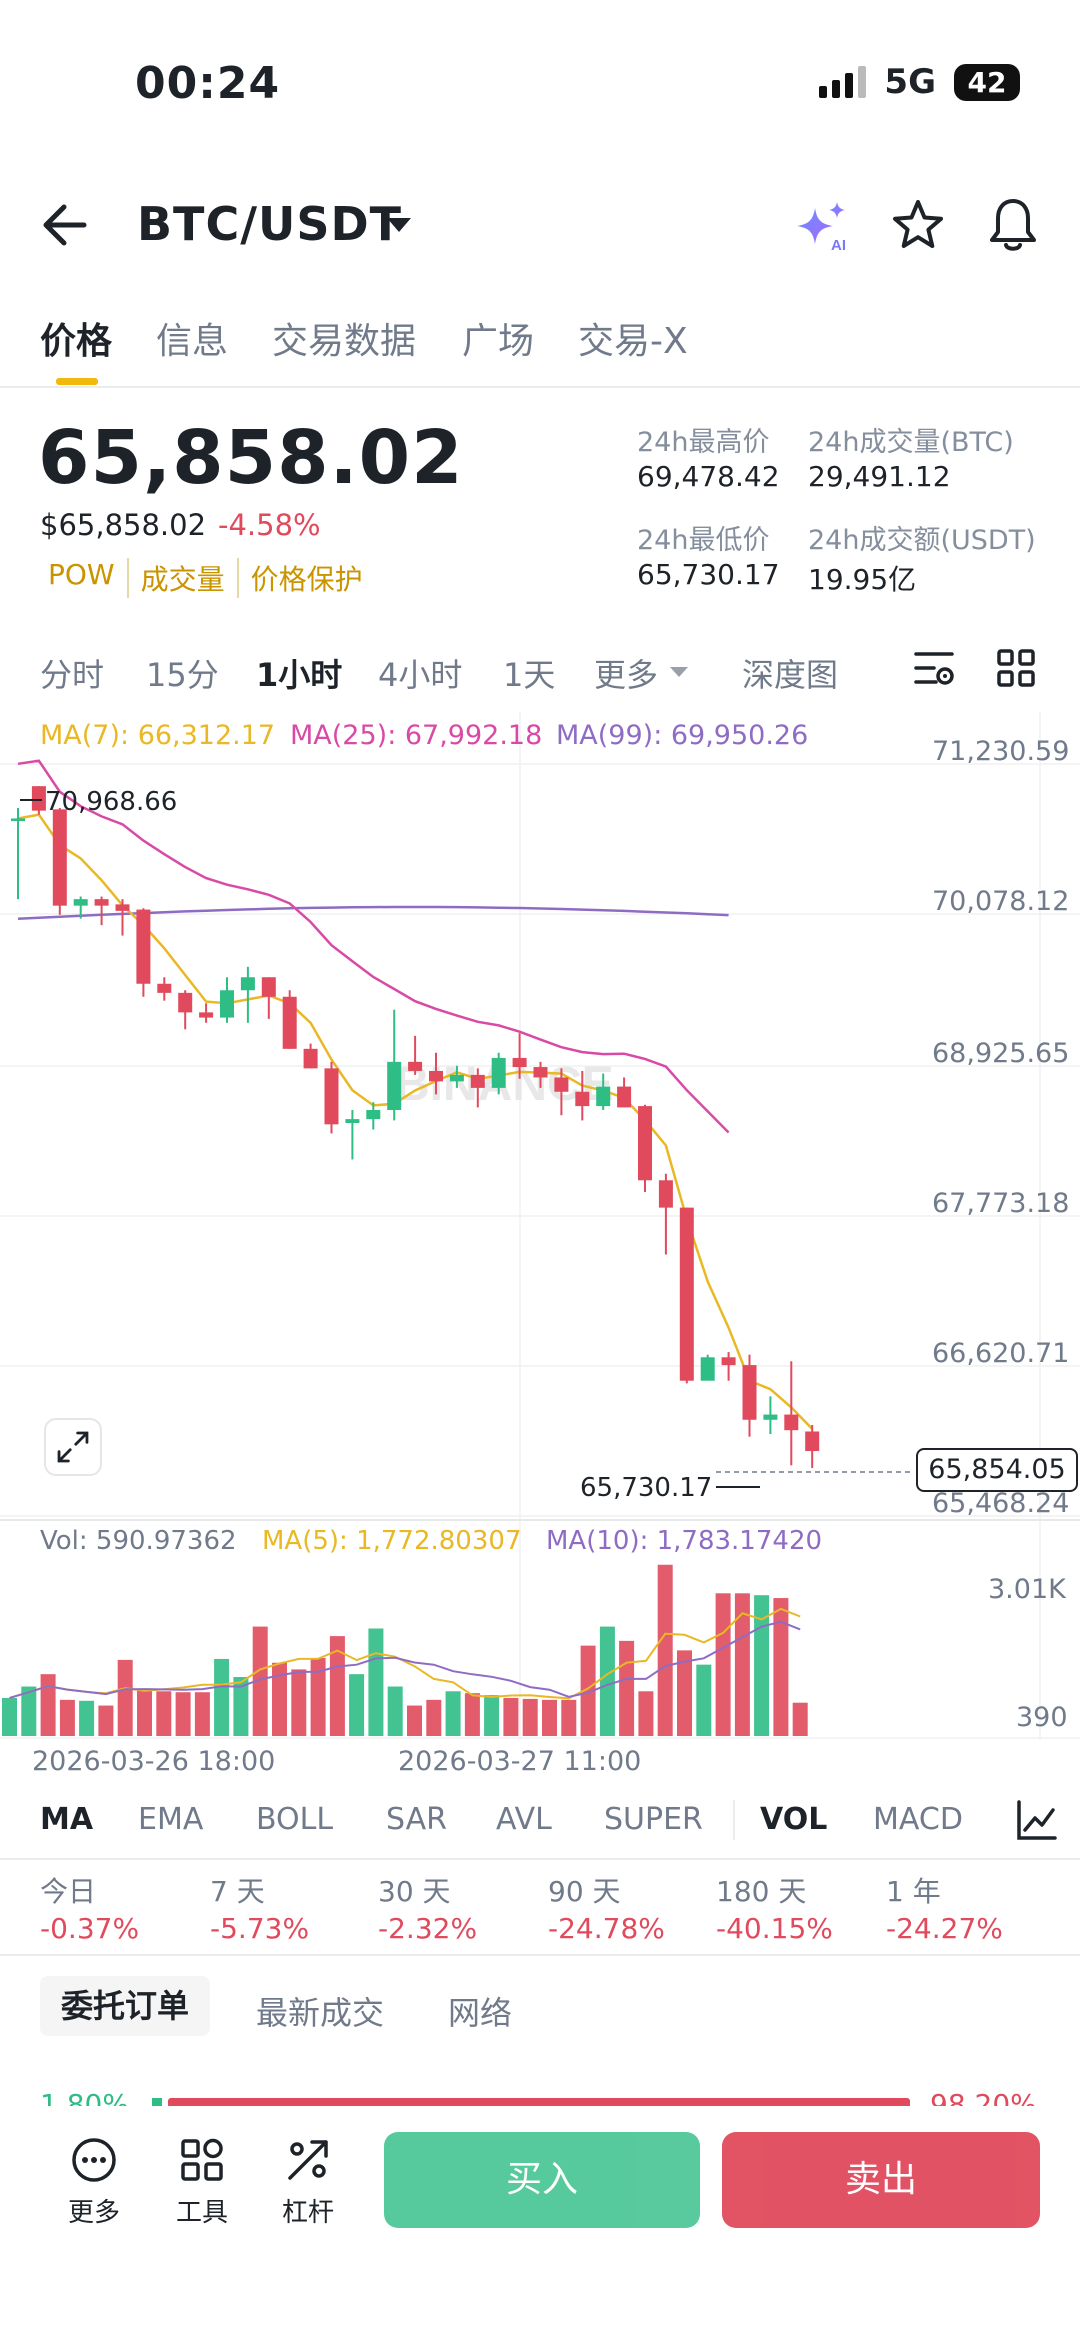 The height and width of the screenshot is (2348, 1080). I want to click on tab-square: 广场, so click(498, 341).